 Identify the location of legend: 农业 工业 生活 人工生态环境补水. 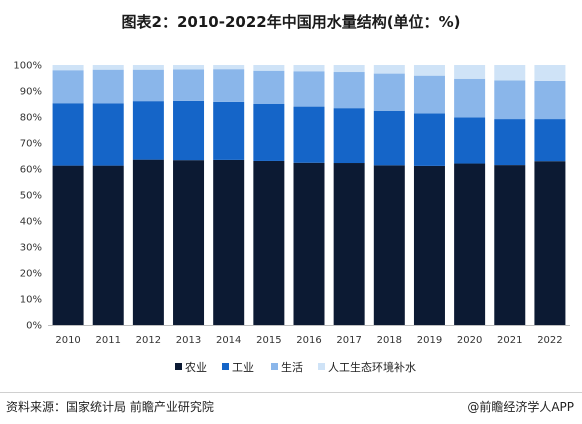
(295, 367).